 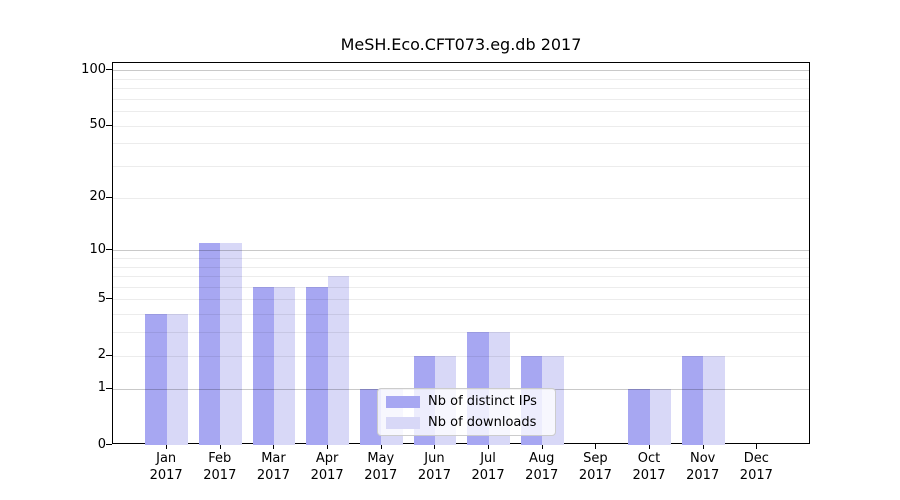 I want to click on x-label-month: Apr, so click(x=327, y=458).